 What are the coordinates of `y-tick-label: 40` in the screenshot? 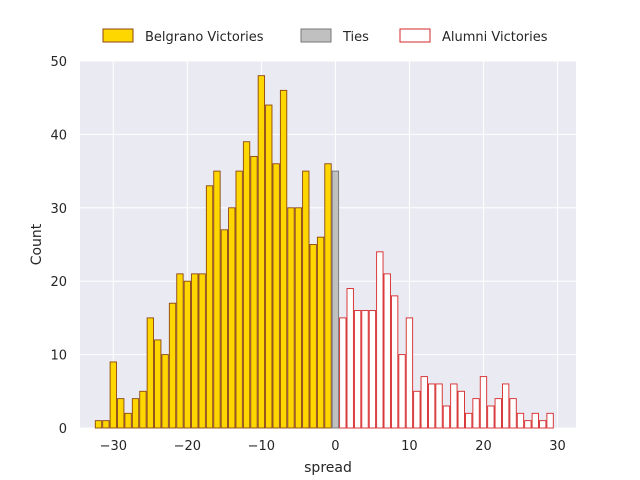 It's located at (58, 135).